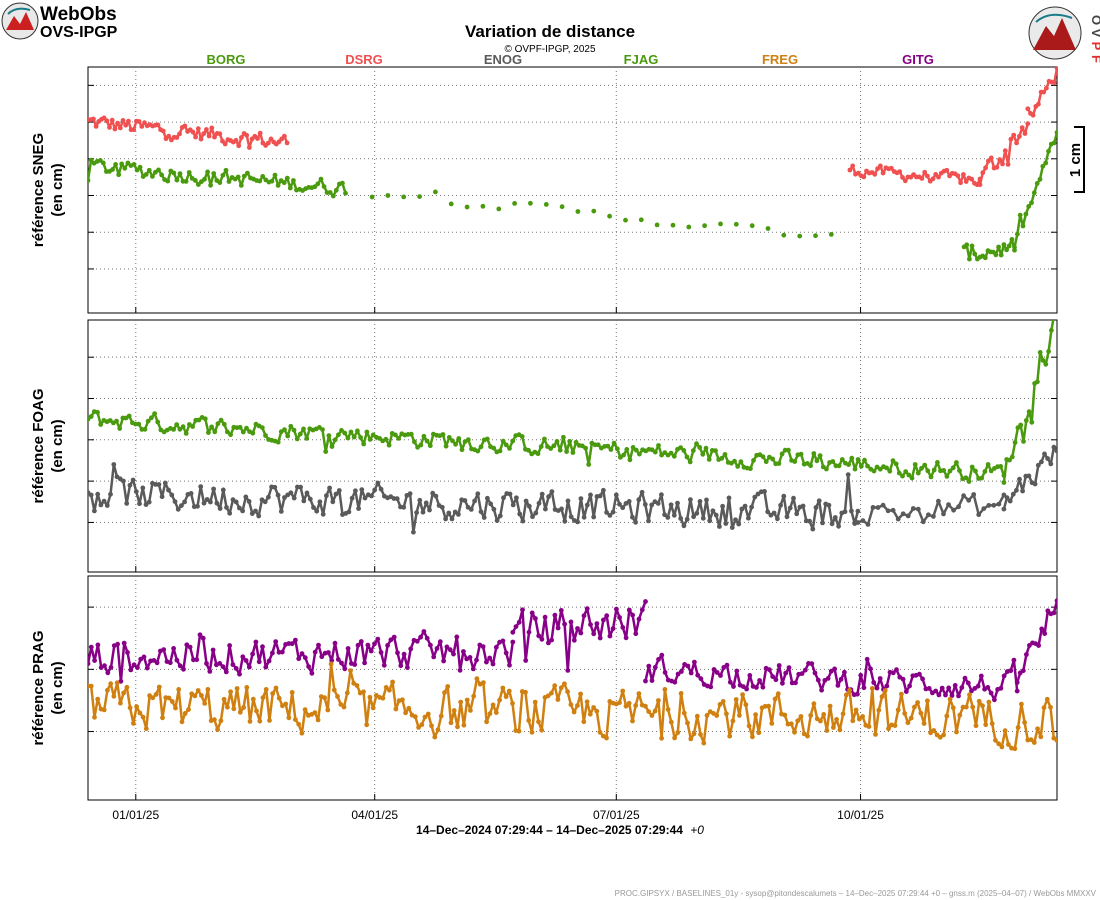  What do you see at coordinates (1055, 33) in the screenshot?
I see `ovpf-logo` at bounding box center [1055, 33].